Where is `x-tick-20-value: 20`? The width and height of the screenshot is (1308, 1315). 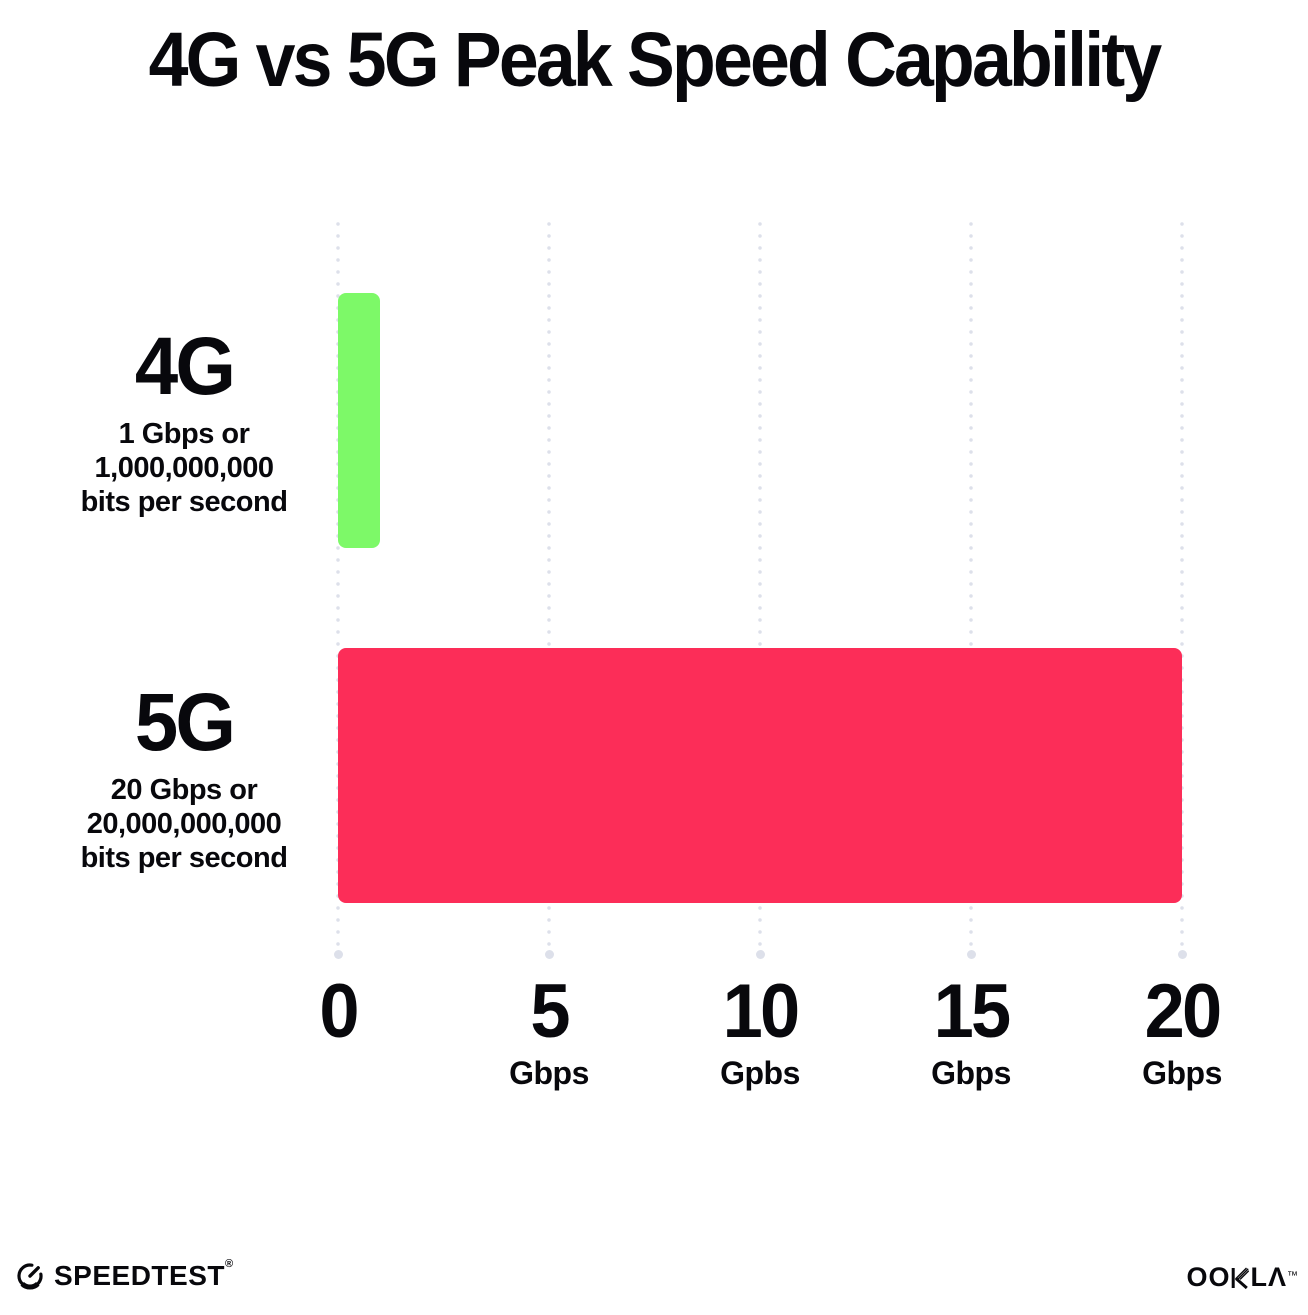 x-tick-20-value: 20 is located at coordinates (1183, 1011).